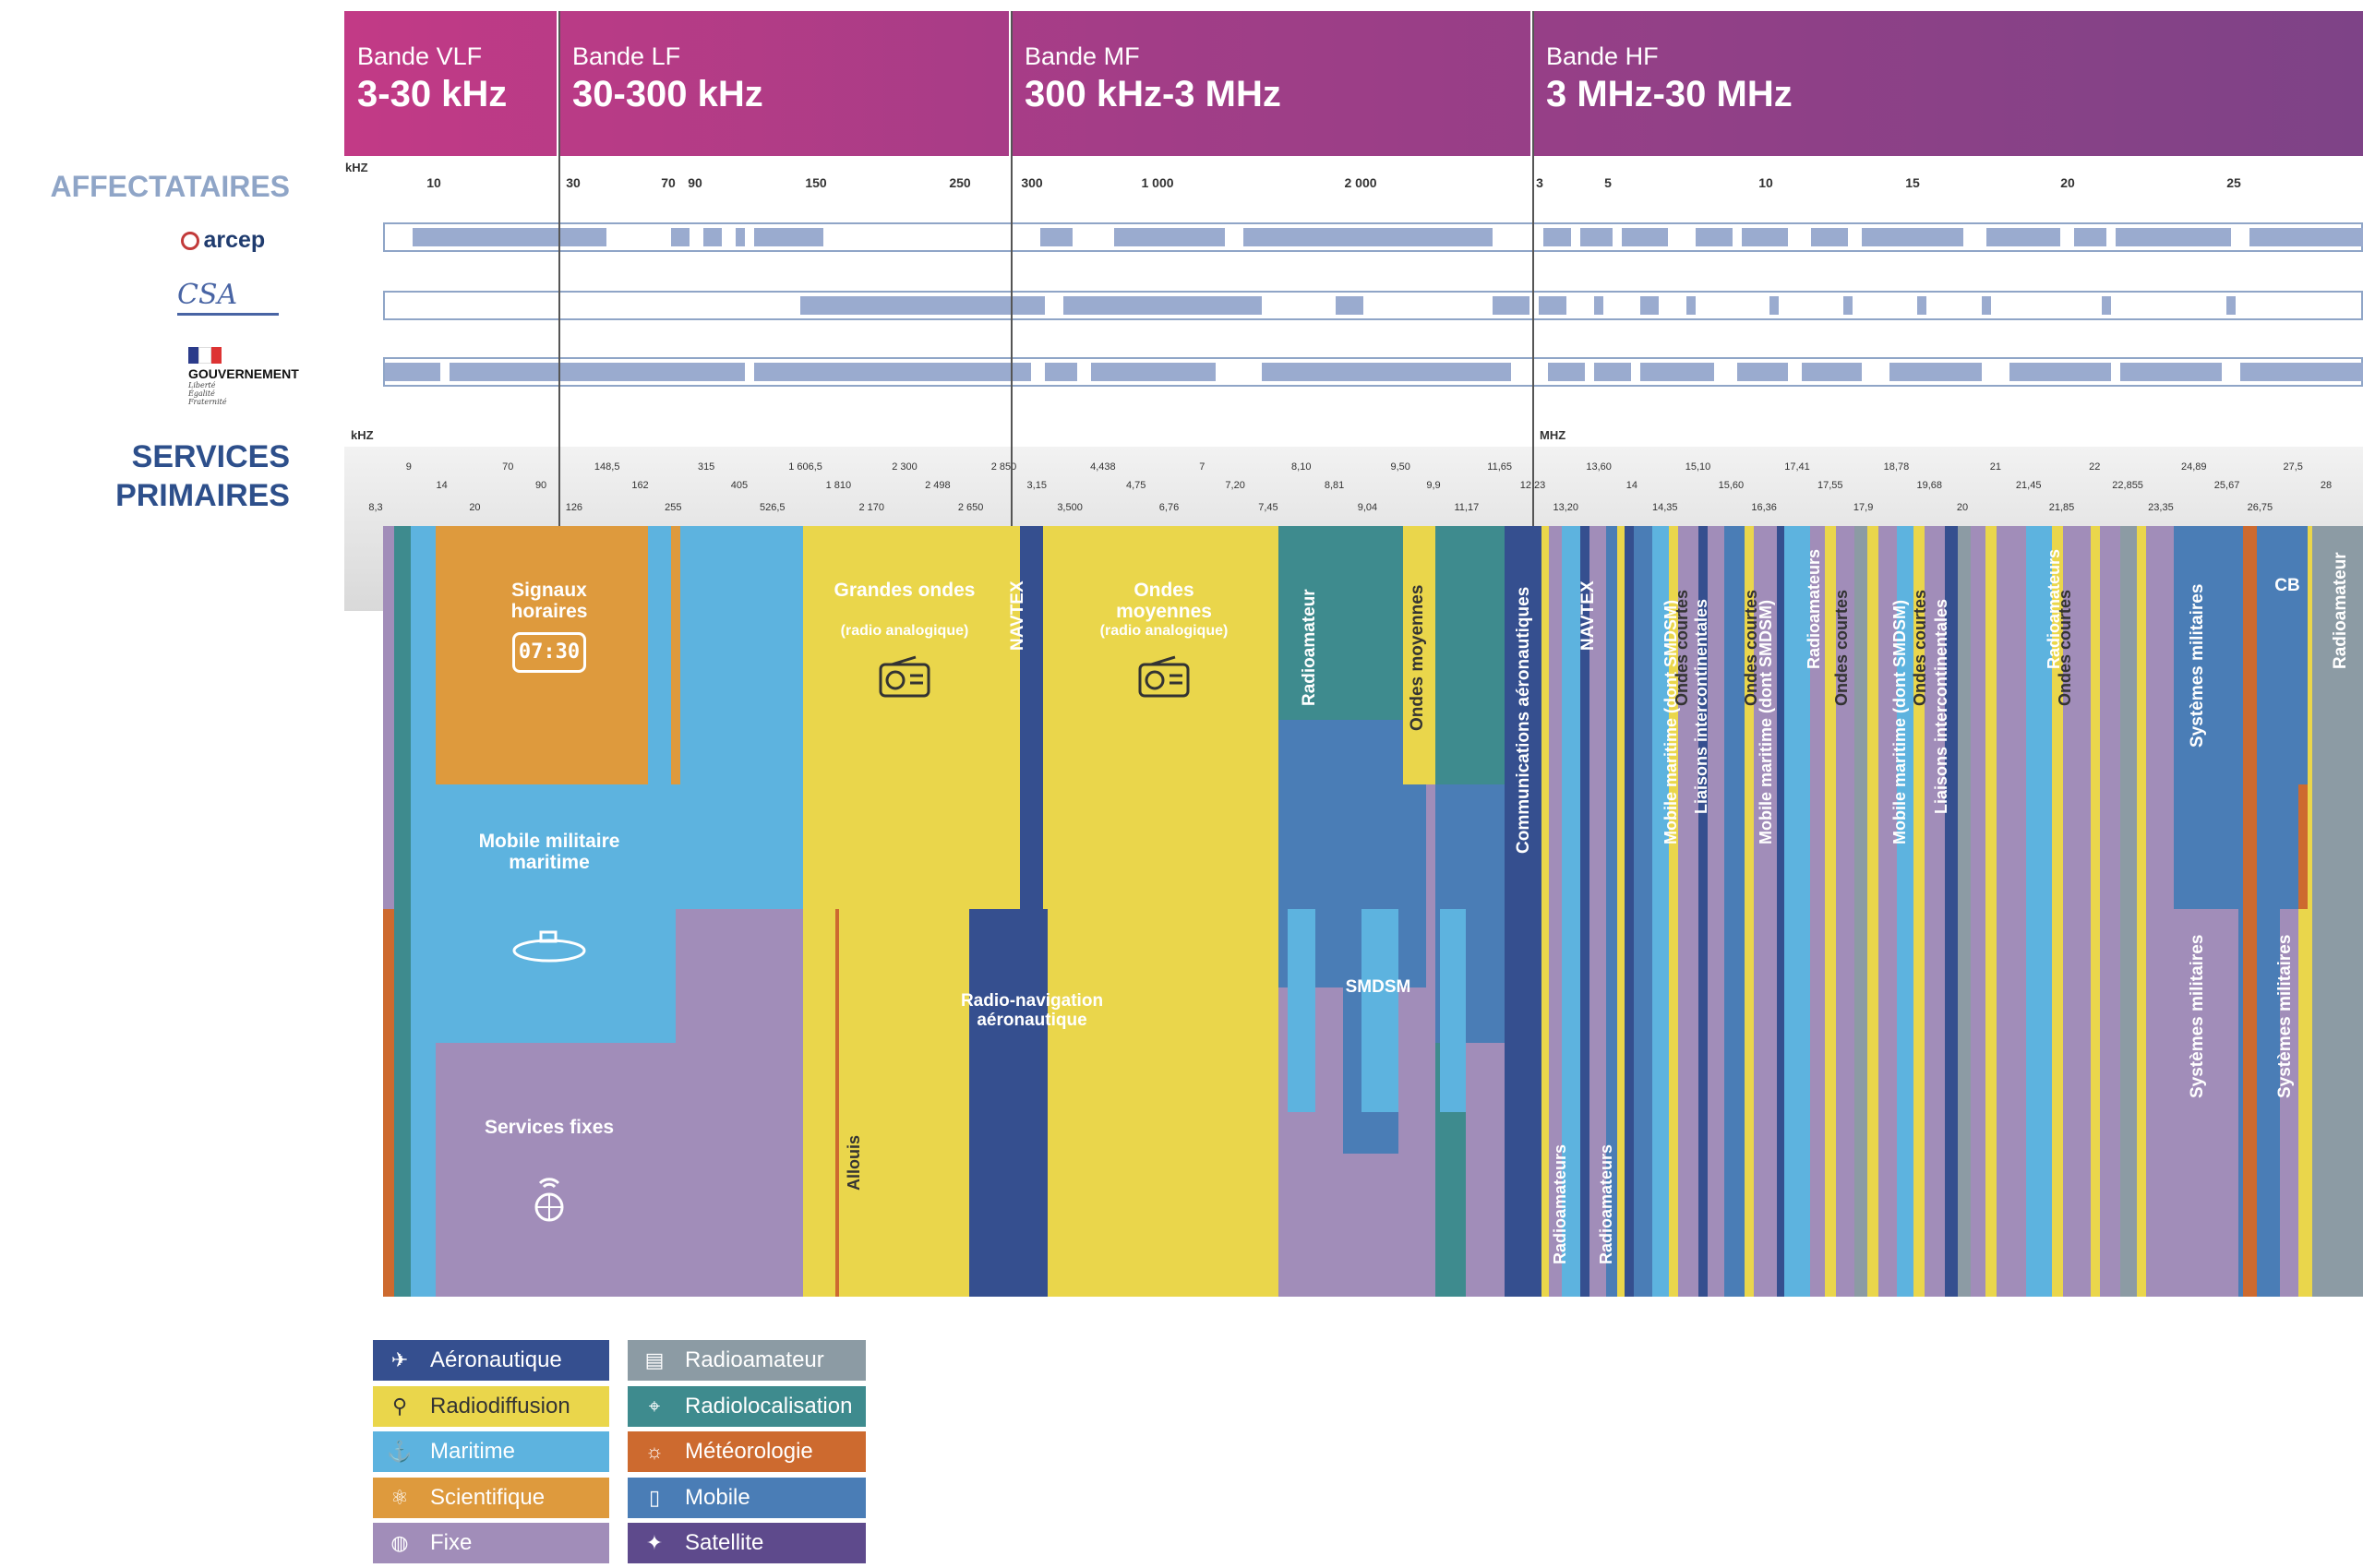 Image resolution: width=2363 pixels, height=1568 pixels. What do you see at coordinates (654, 1542) in the screenshot?
I see `satellite-icon: ✦` at bounding box center [654, 1542].